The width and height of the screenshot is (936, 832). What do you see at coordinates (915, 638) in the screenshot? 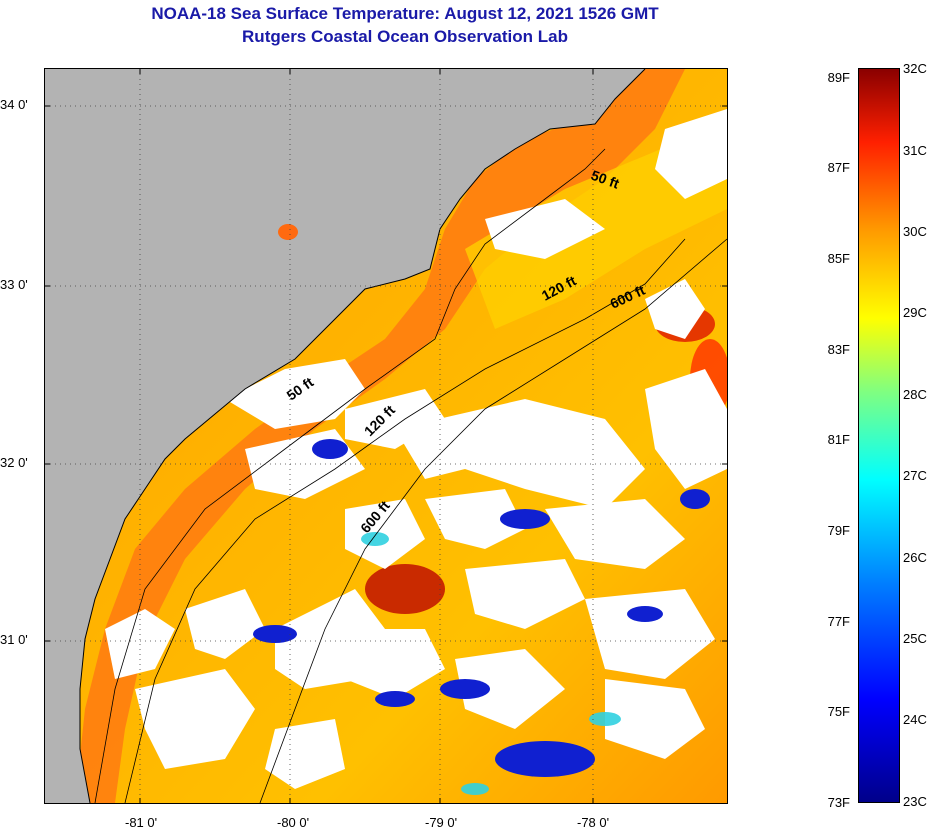
I see `celsius-label: 25C` at bounding box center [915, 638].